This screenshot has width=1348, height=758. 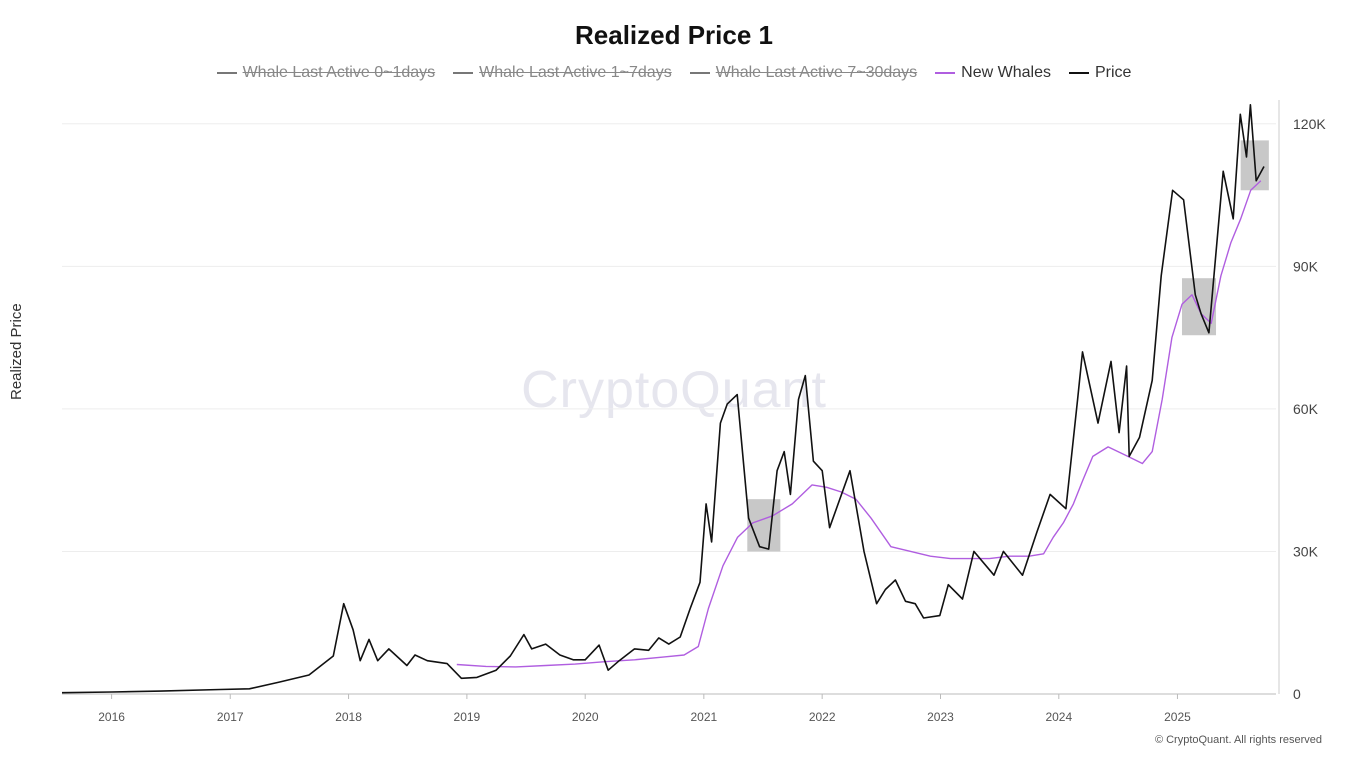 I want to click on legend-item-whale-0-1days: Whale Last Active 0~1days, so click(x=326, y=73).